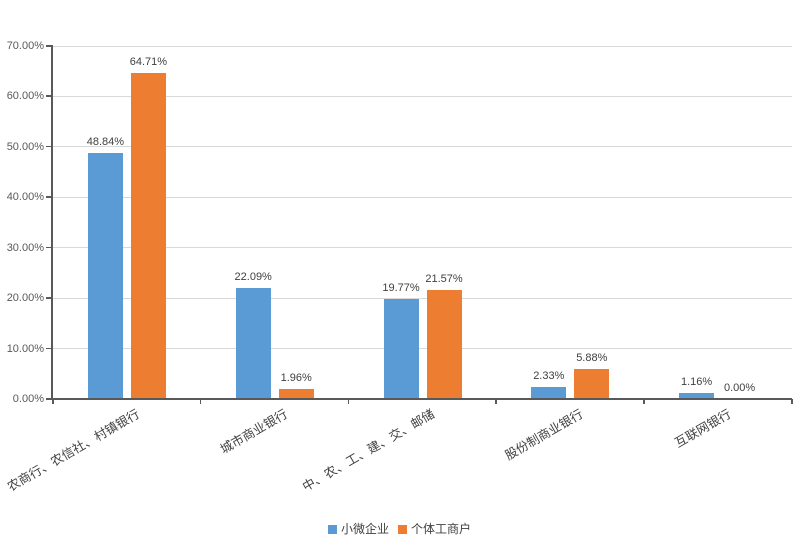 Image resolution: width=799 pixels, height=550 pixels. Describe the element at coordinates (253, 343) in the screenshot. I see `bar-series1-cat2` at that location.